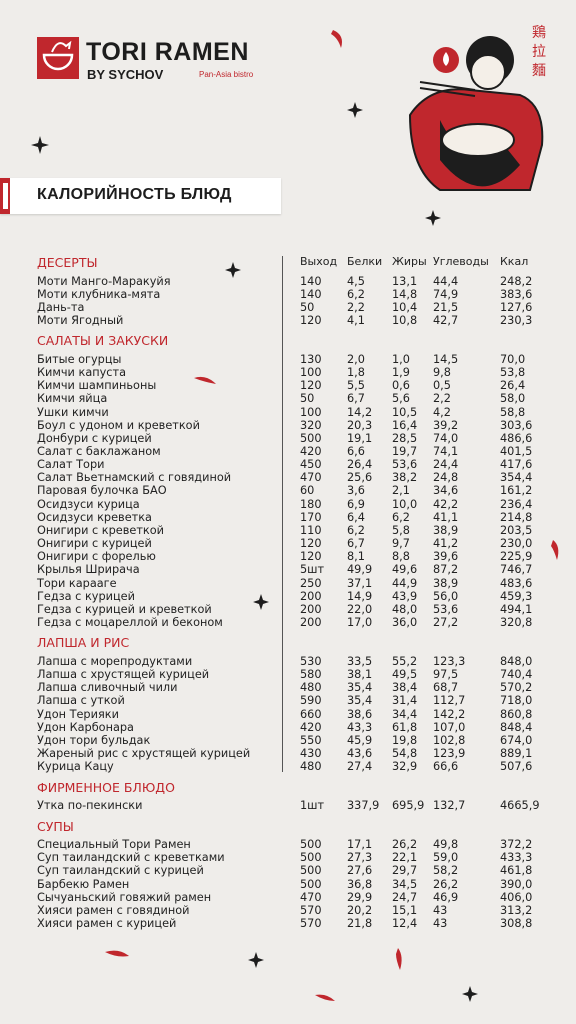 The height and width of the screenshot is (1024, 576). What do you see at coordinates (311, 412) in the screenshot?
I see `nutrition-value: 100` at bounding box center [311, 412].